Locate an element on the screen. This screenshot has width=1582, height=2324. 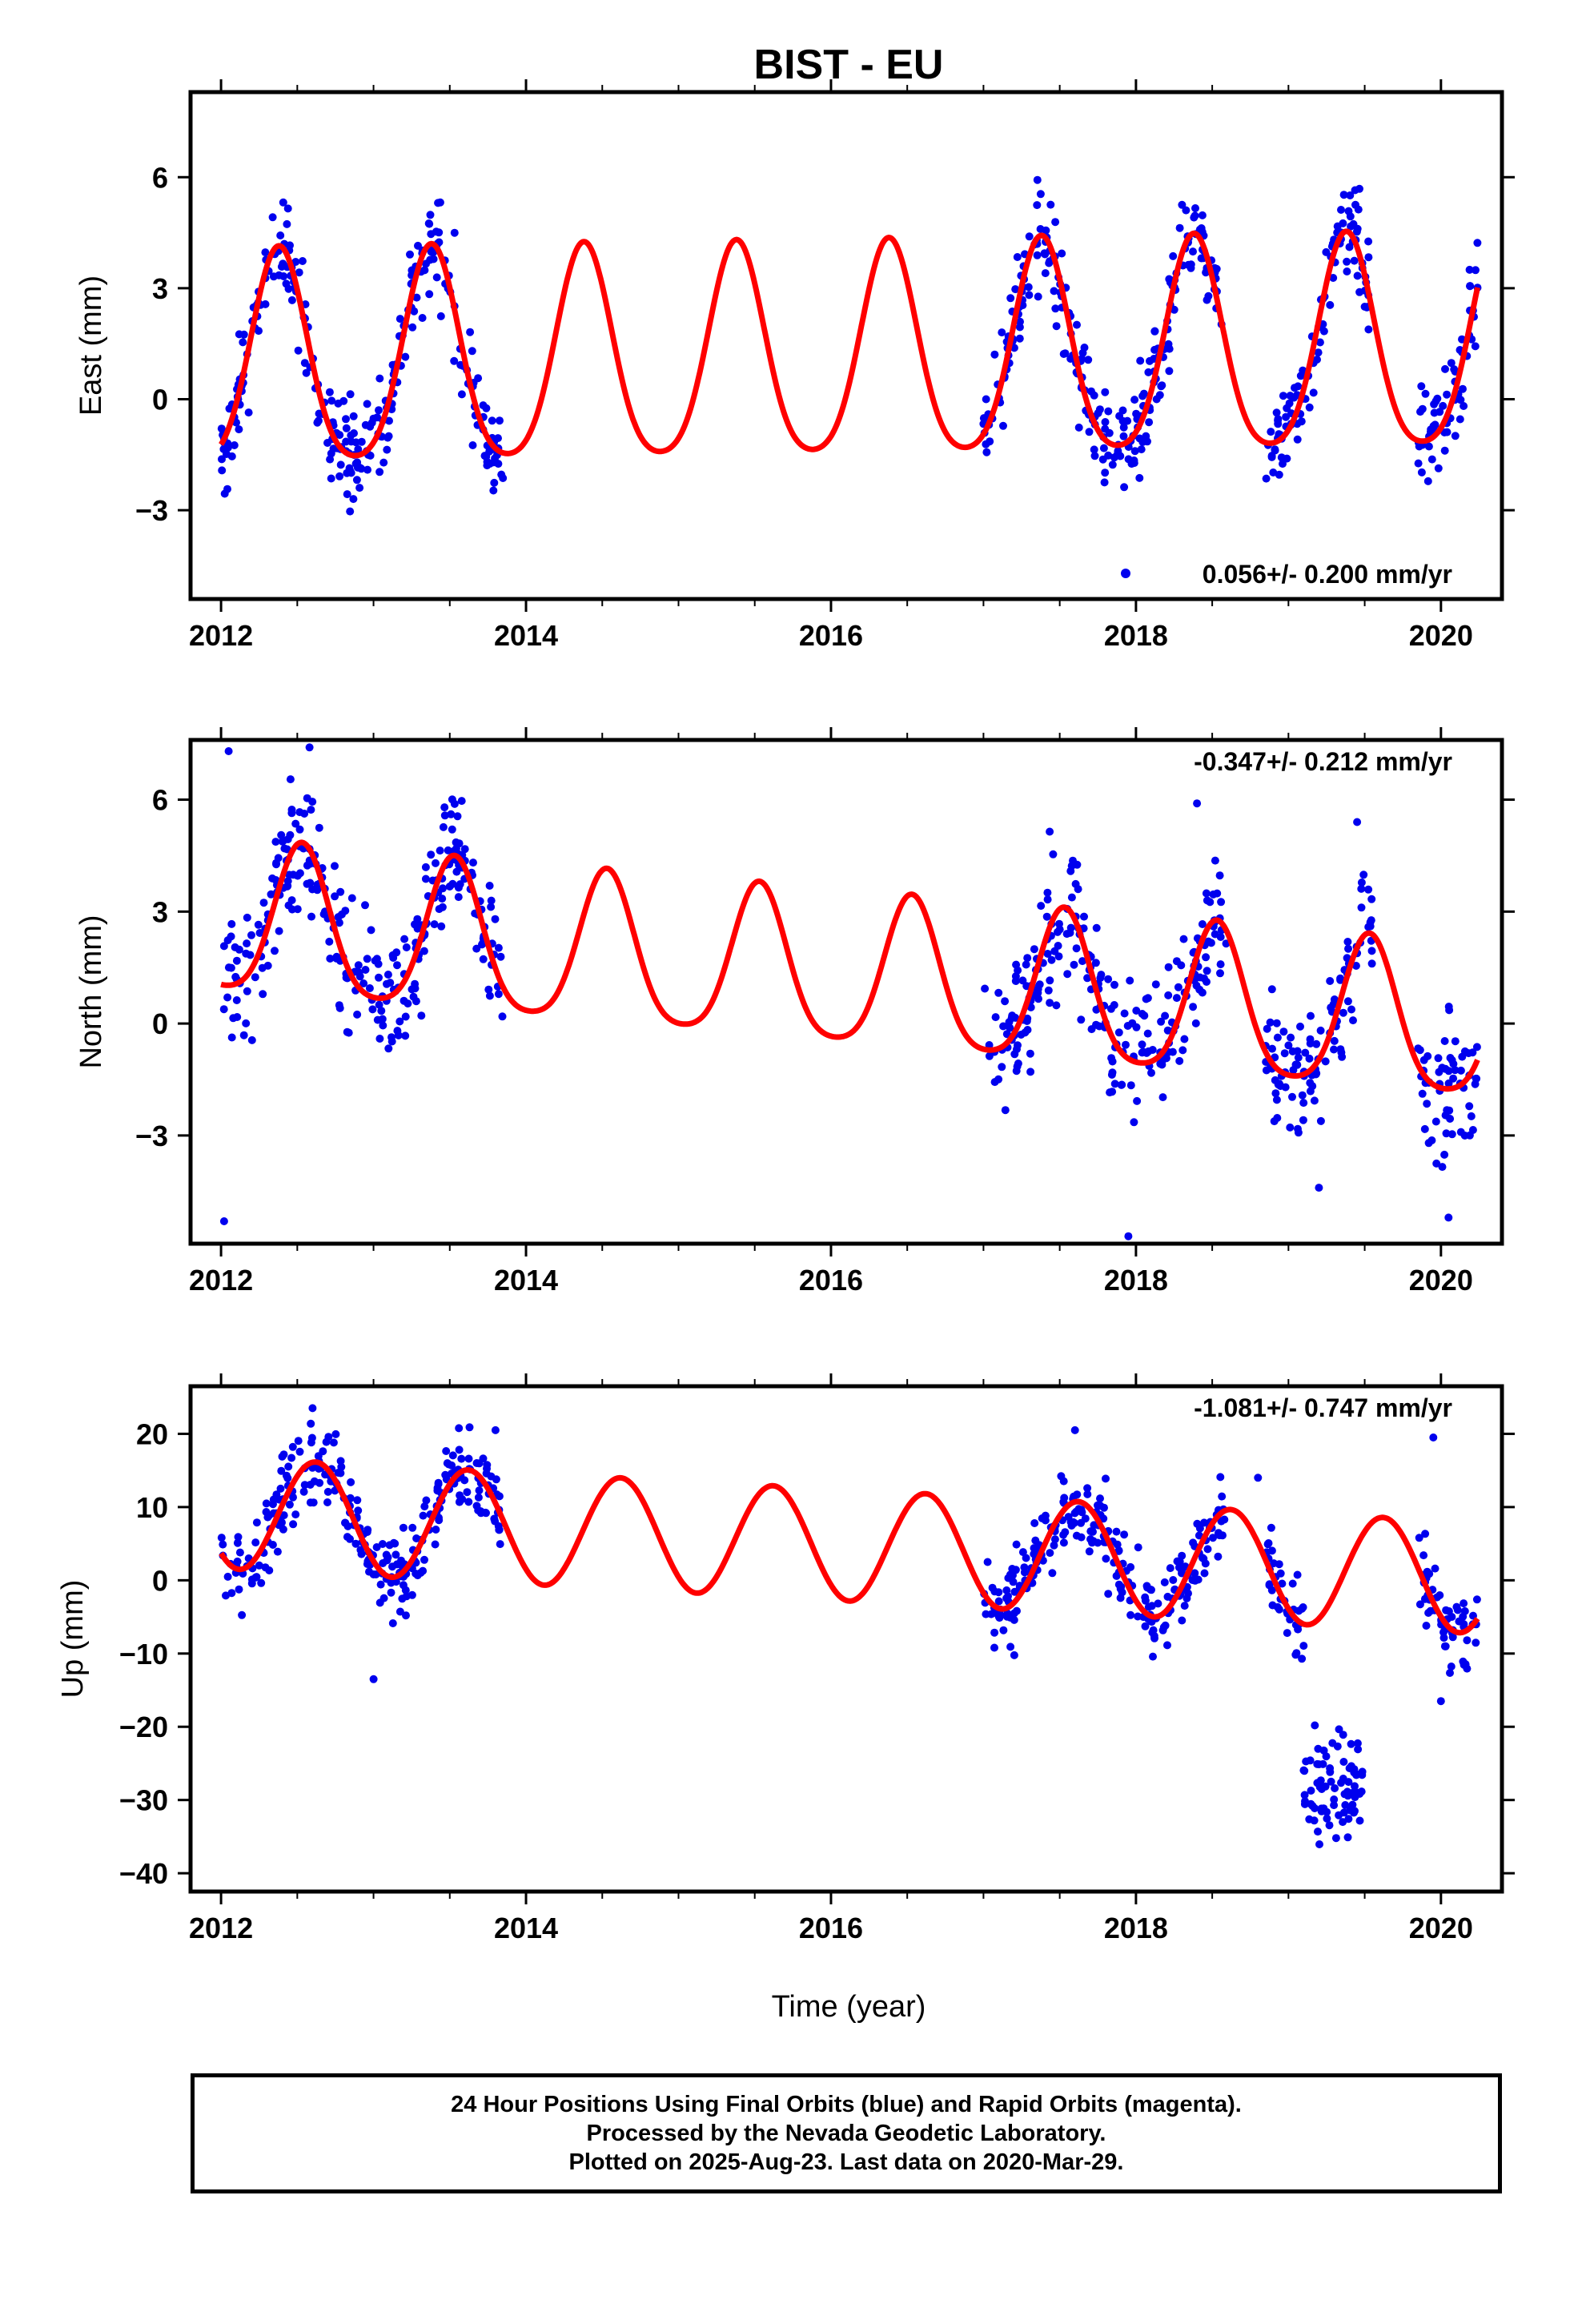
x-tick-label: 2018 is located at coordinates (1136, 1928).